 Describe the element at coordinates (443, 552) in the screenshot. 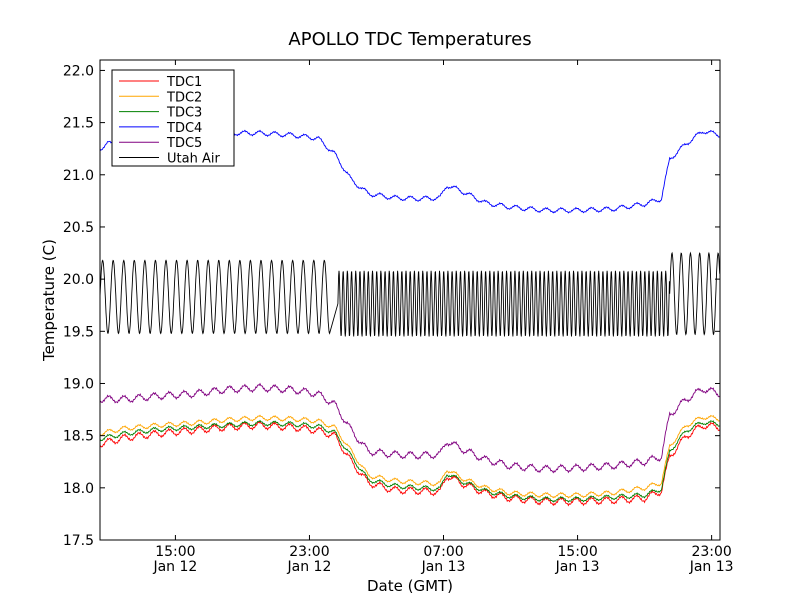

I see `x-tick-label-time: 07:00` at that location.